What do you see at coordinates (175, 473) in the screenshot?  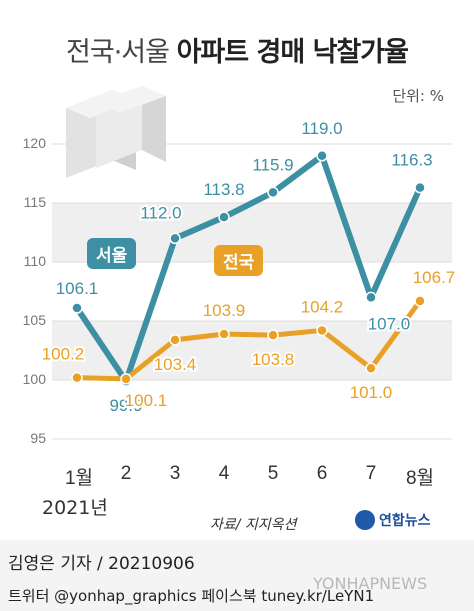 I see `x-tick-label: 3` at bounding box center [175, 473].